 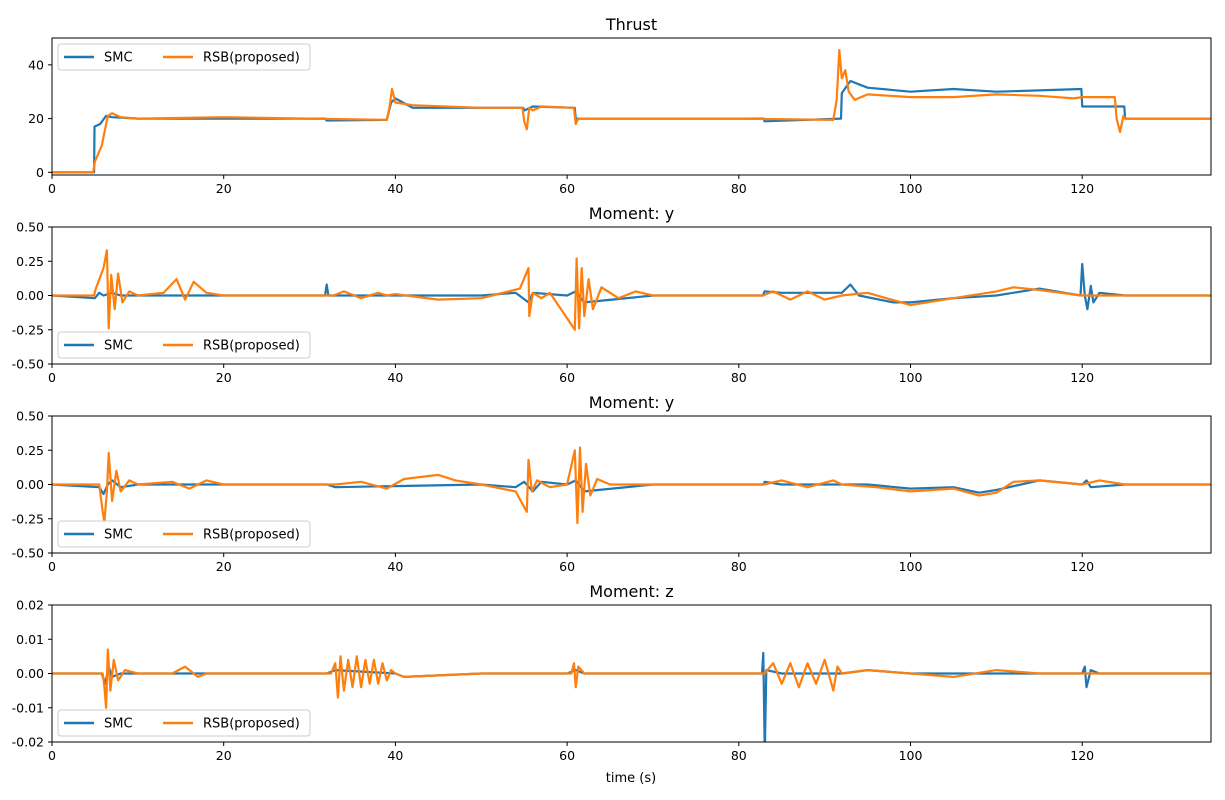 I want to click on y-tick-label: -0.02, so click(x=28, y=742).